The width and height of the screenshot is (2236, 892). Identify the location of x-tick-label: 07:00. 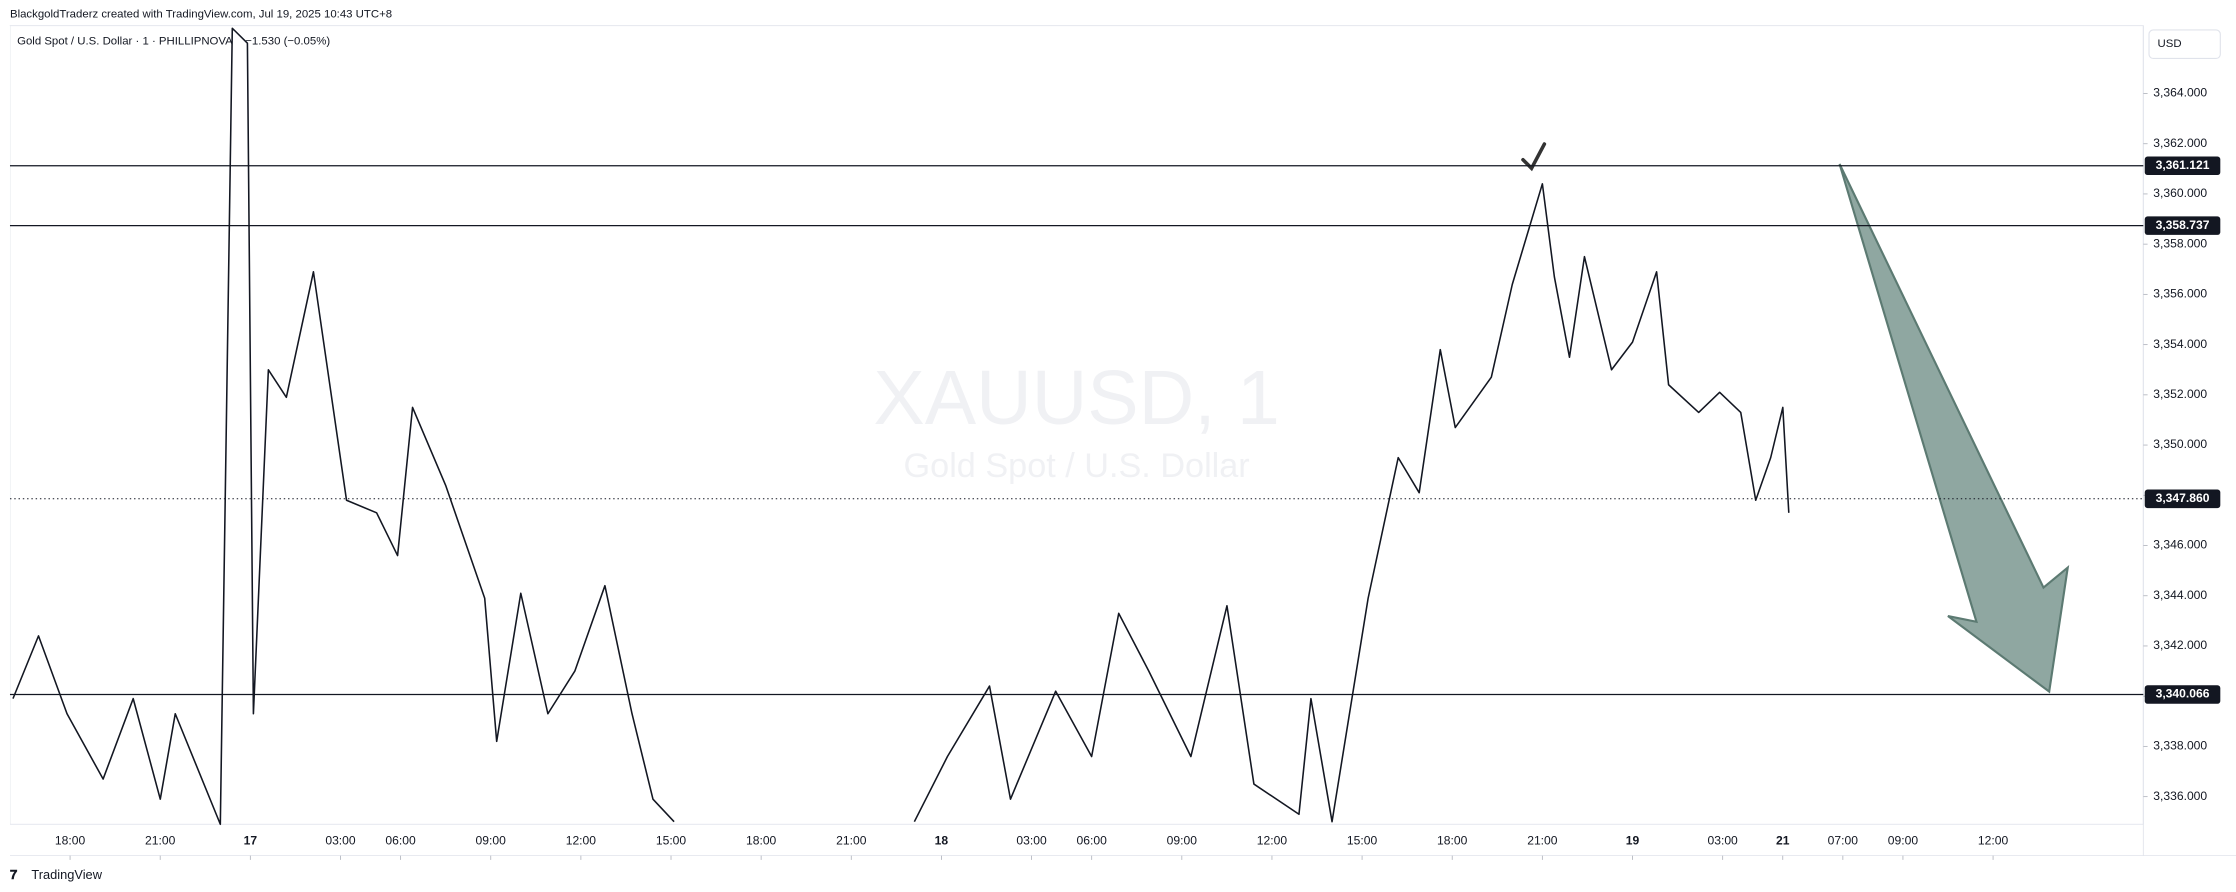
(1843, 841).